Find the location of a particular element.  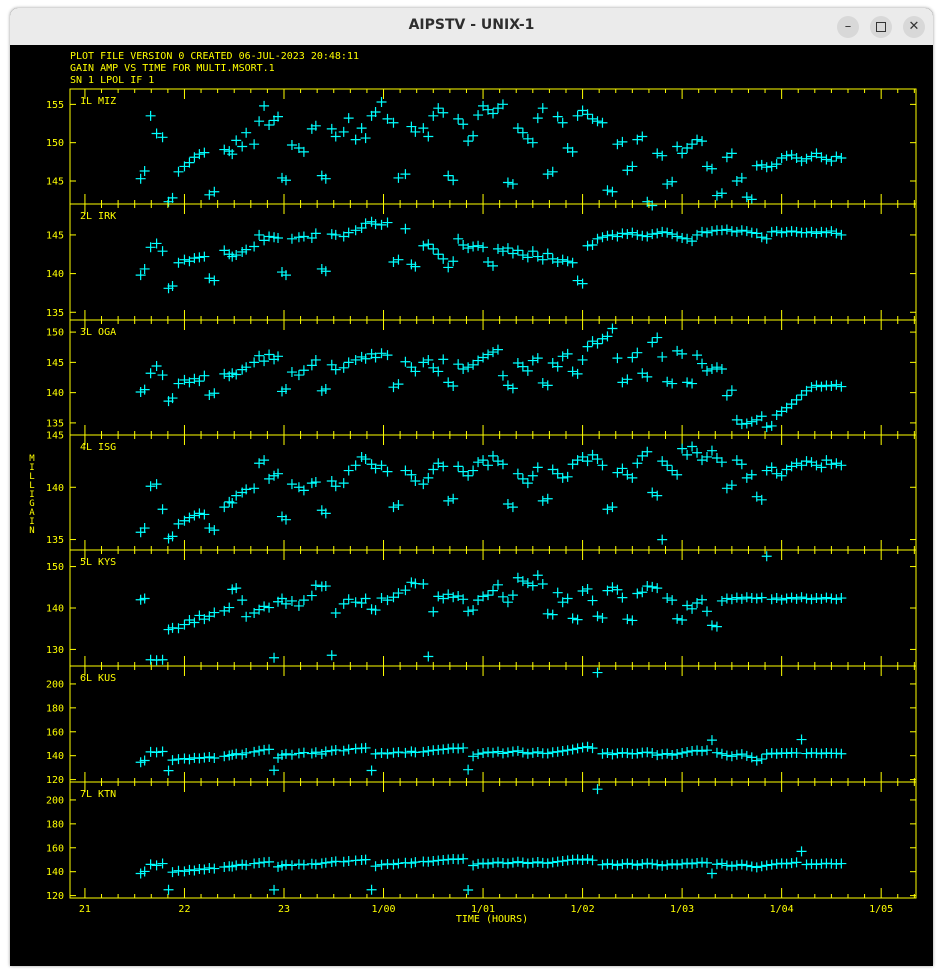

close-button: ✕ is located at coordinates (914, 27).